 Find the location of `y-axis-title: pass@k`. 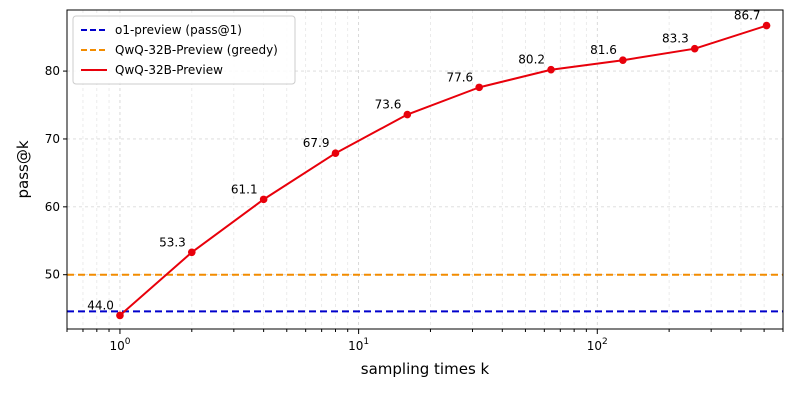

y-axis-title: pass@k is located at coordinates (23, 169).